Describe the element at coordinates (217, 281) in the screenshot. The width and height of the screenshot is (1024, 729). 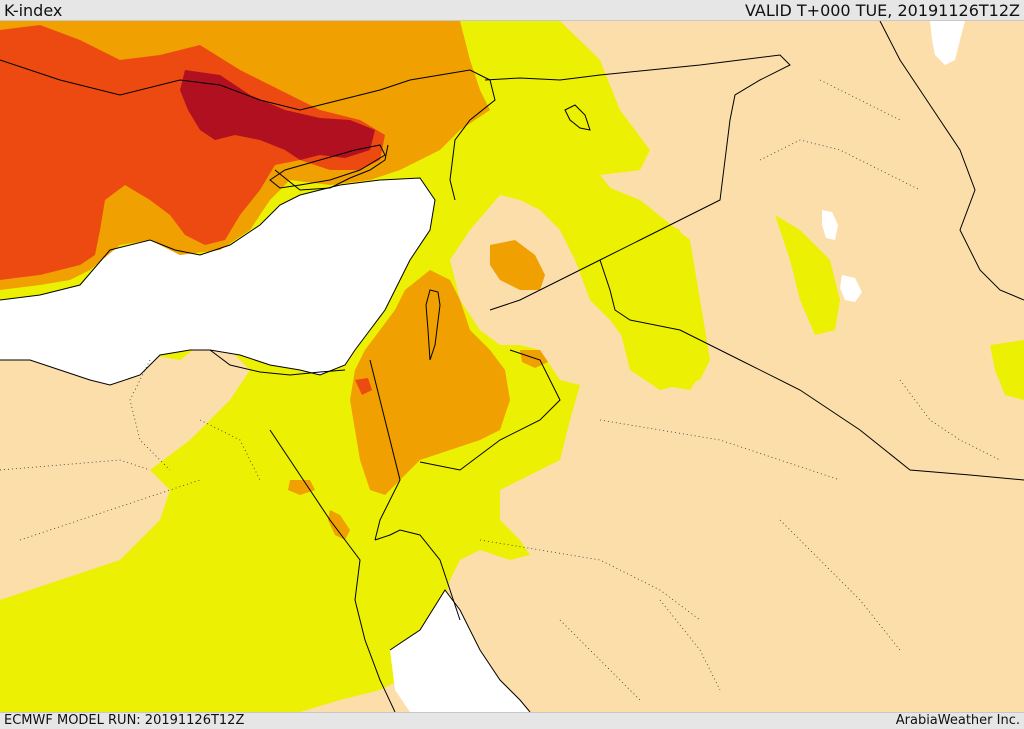
I see `mediterranean-sea` at that location.